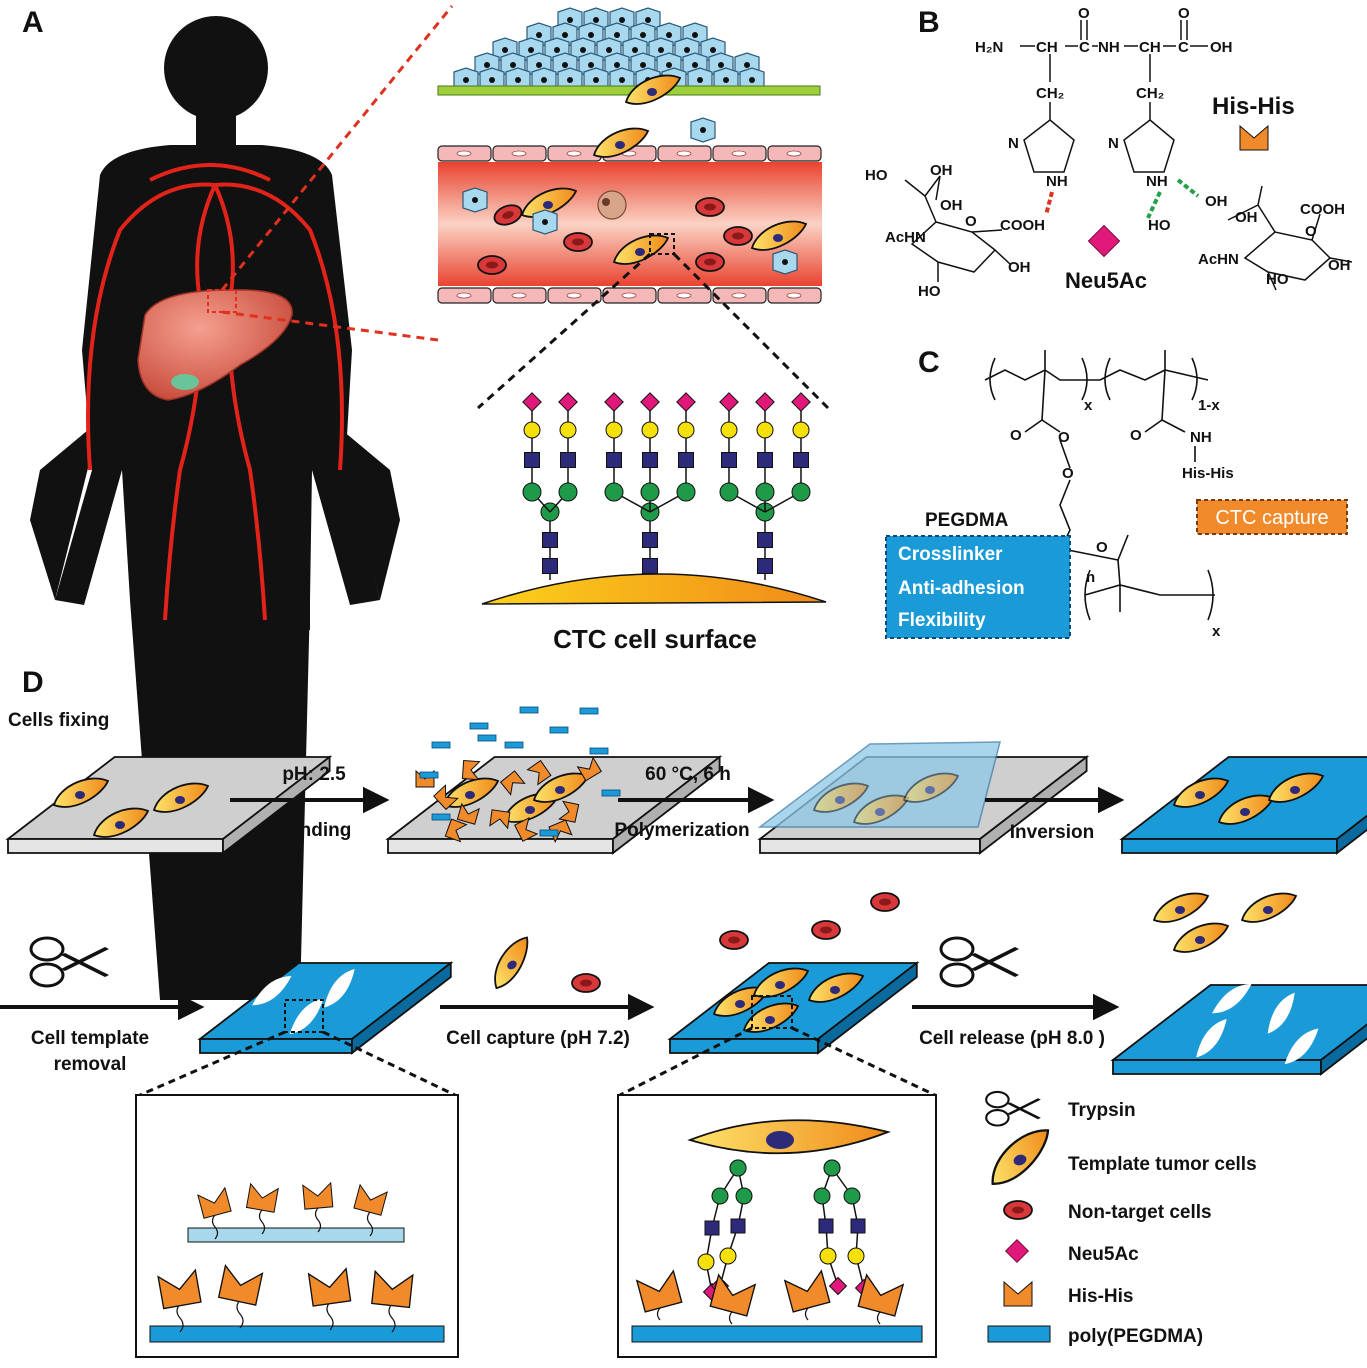 This screenshot has height=1368, width=1367. What do you see at coordinates (653, 331) in the screenshot?
I see `zoom-lines-surface` at bounding box center [653, 331].